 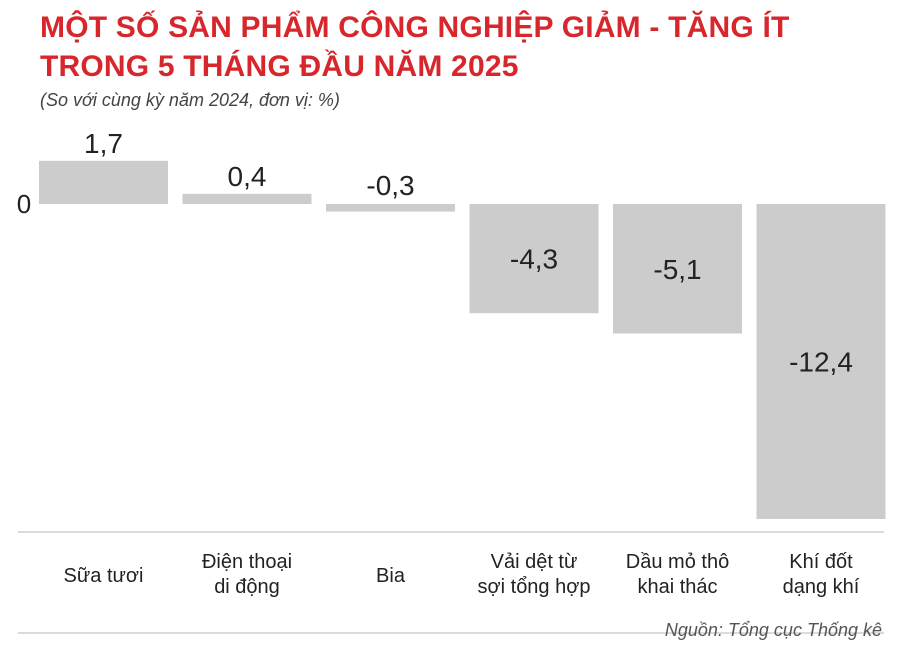 What do you see at coordinates (390, 185) in the screenshot?
I see `data-label-2: -0,3` at bounding box center [390, 185].